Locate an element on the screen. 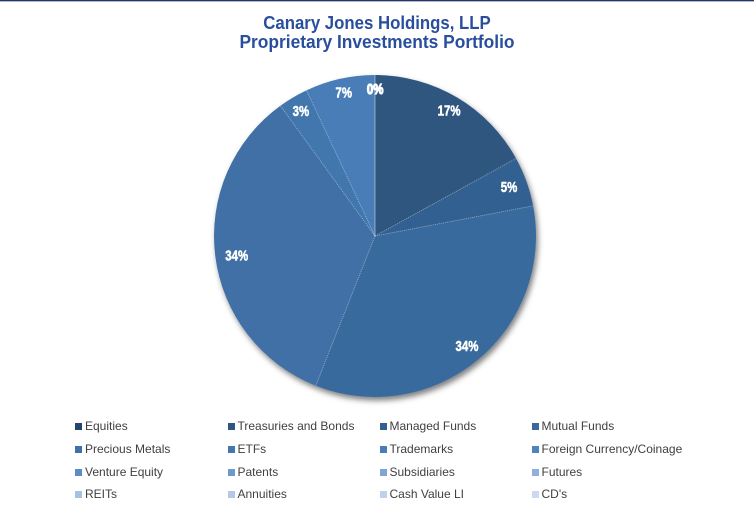 The width and height of the screenshot is (754, 514). svg-text: 7% is located at coordinates (344, 92).